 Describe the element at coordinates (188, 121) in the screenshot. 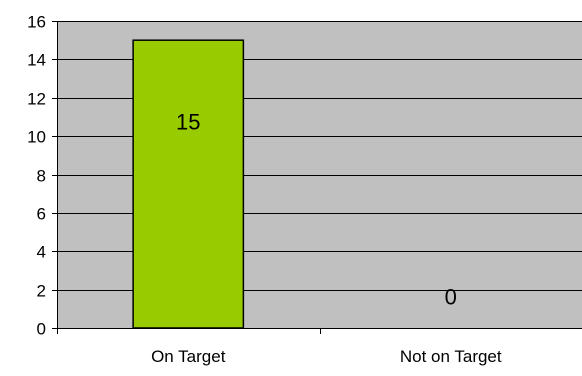

I see `data-label: 15` at that location.